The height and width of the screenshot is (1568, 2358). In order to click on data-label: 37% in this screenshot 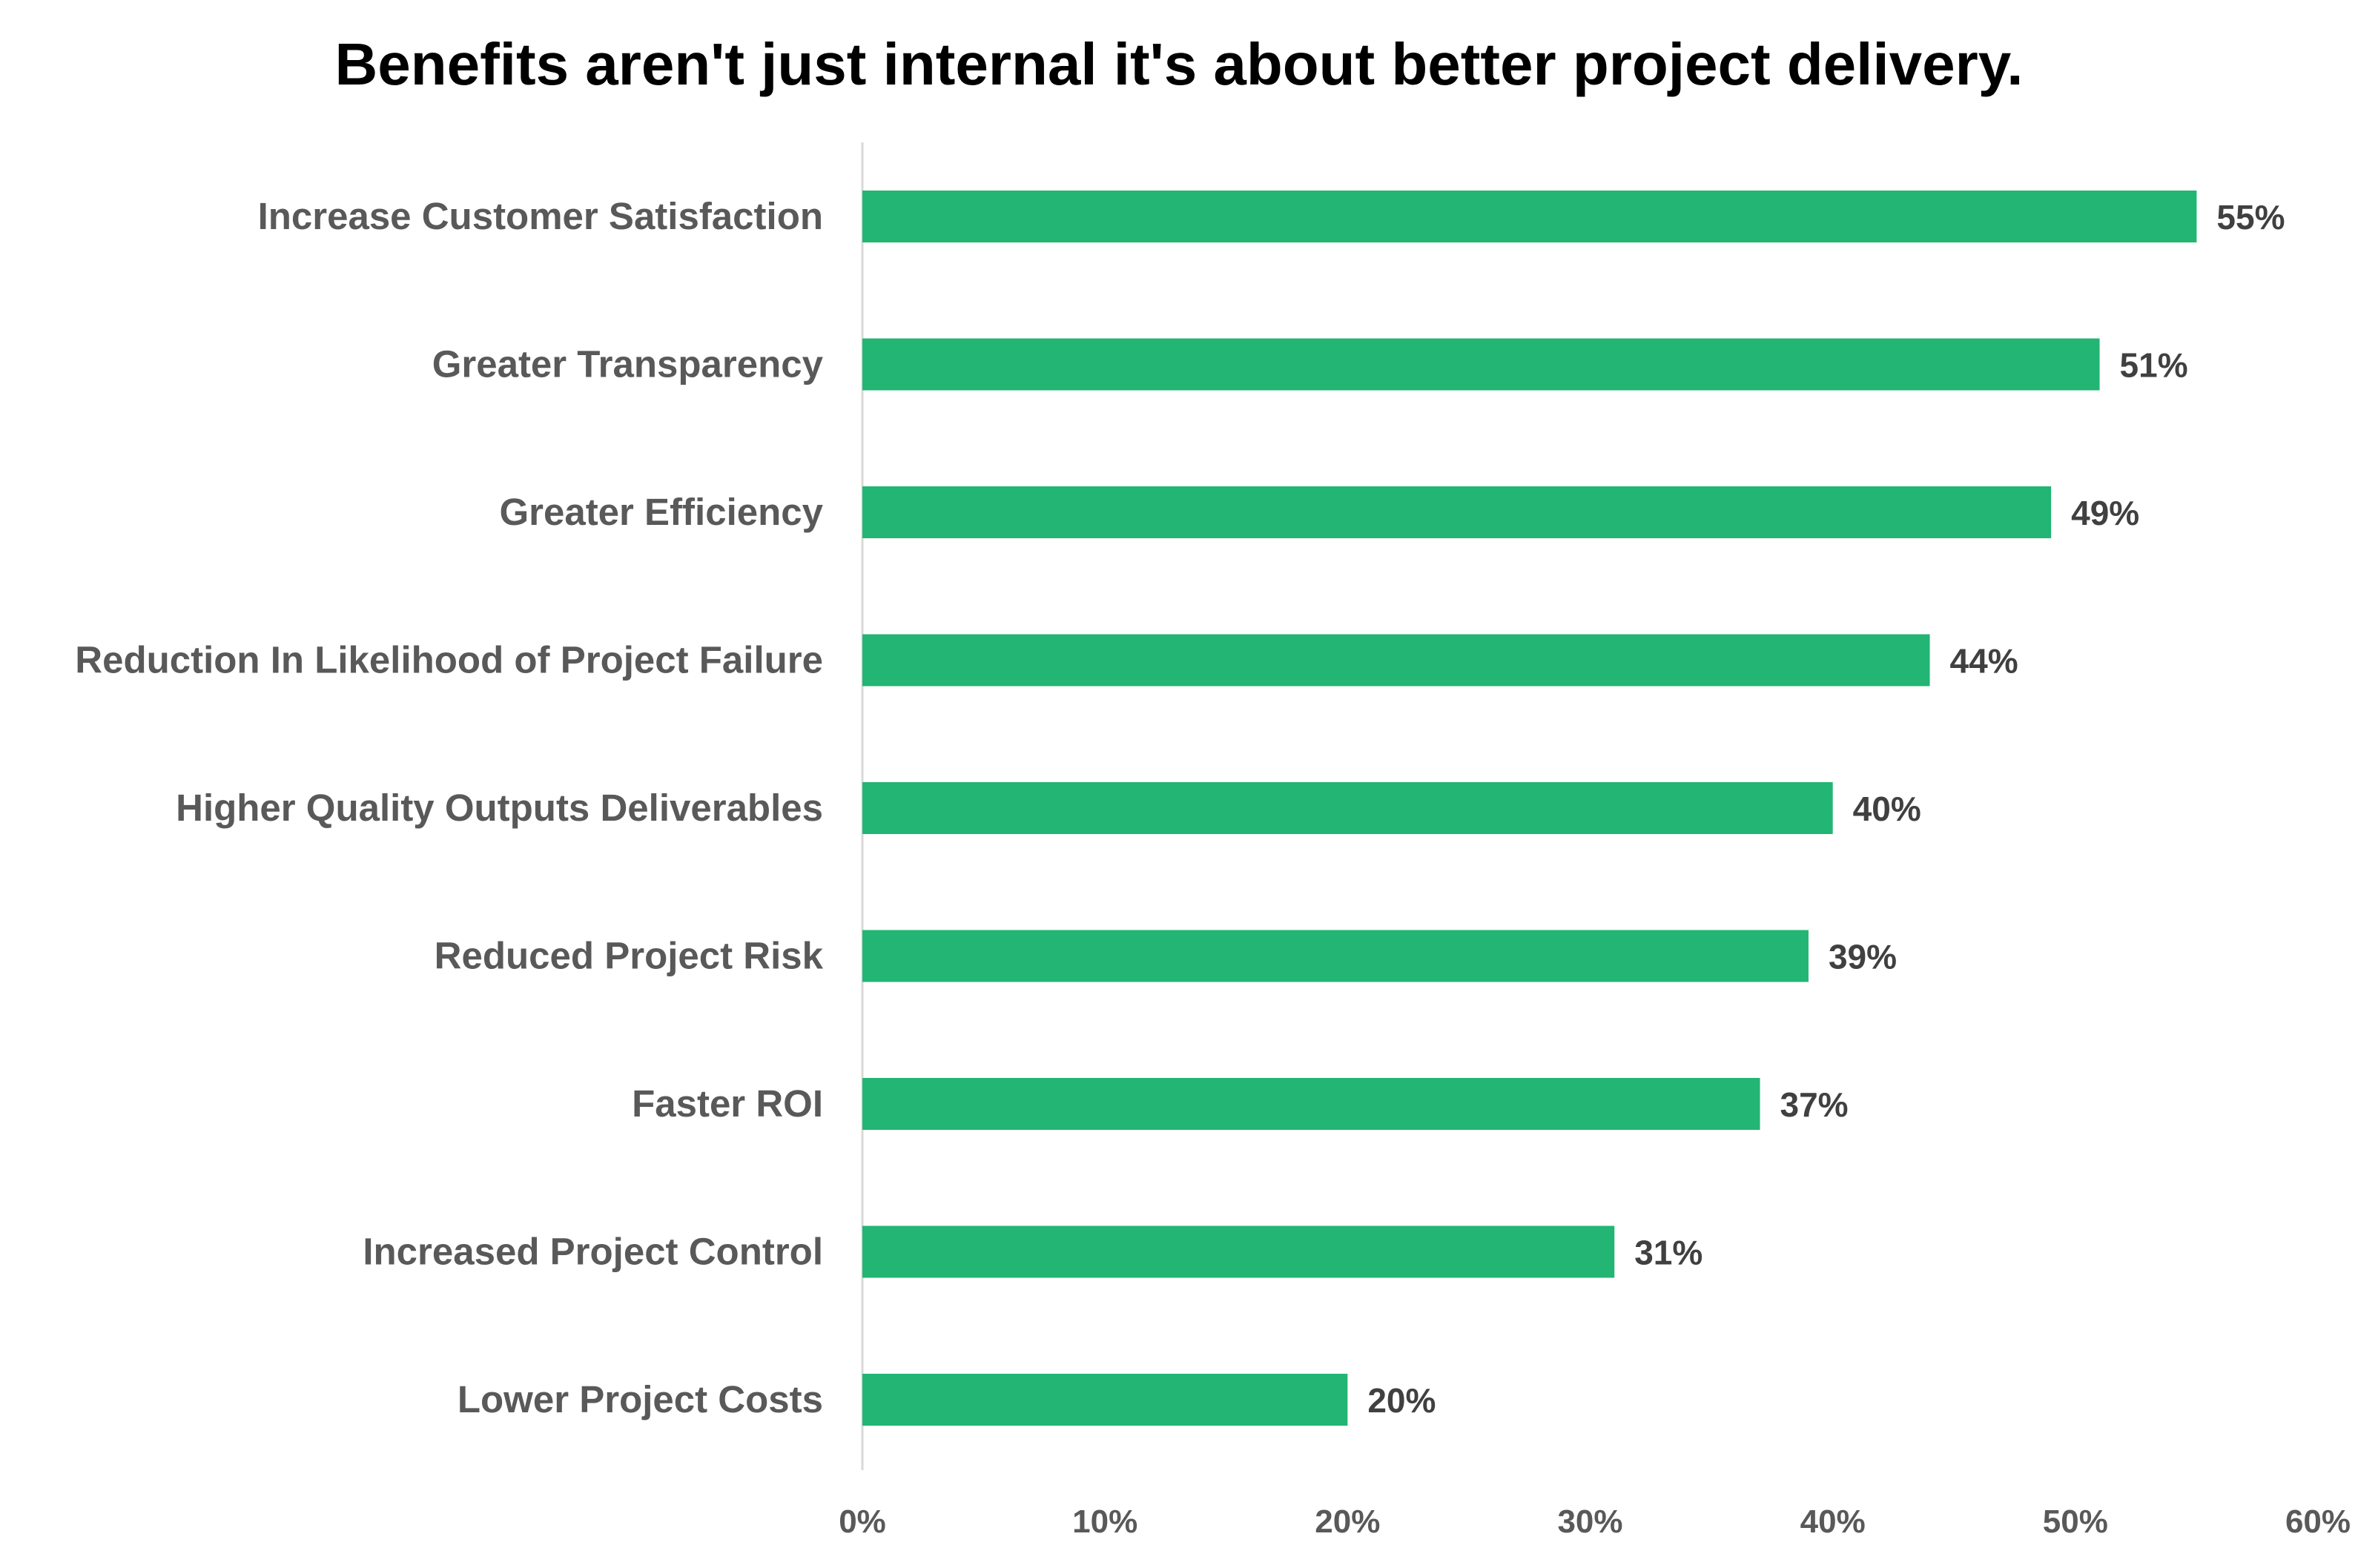, I will do `click(1814, 1104)`.